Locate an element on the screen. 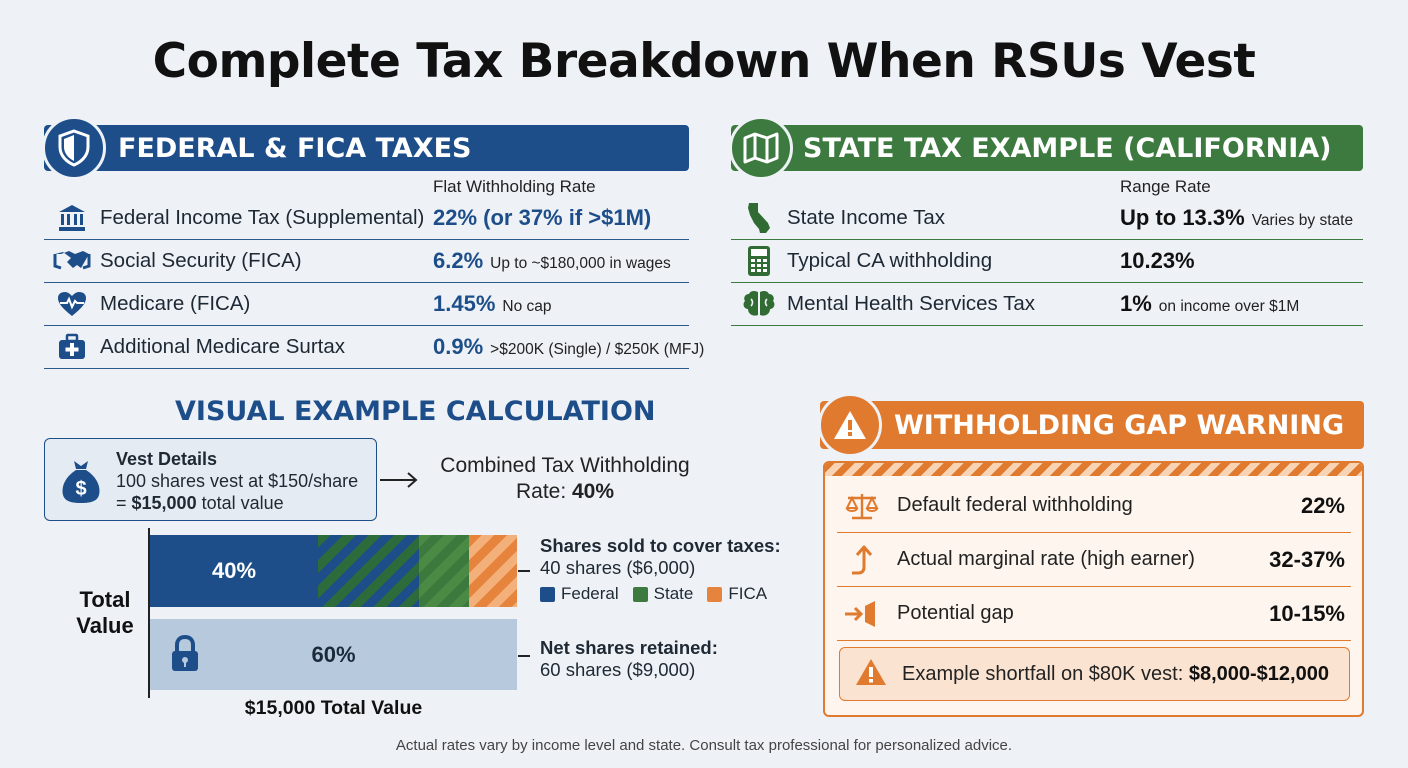 The height and width of the screenshot is (768, 1408). lock-icon is located at coordinates (185, 656).